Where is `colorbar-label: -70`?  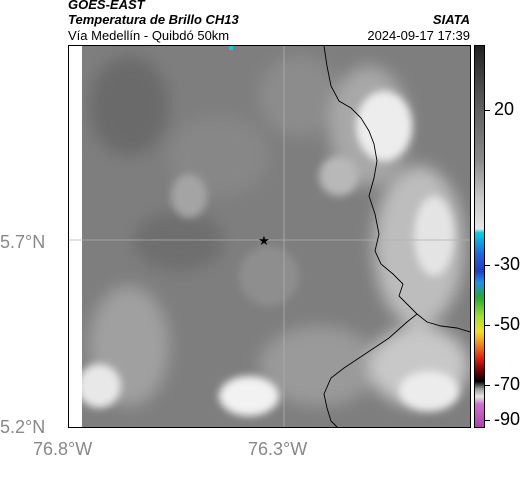
colorbar-label: -70 is located at coordinates (507, 384).